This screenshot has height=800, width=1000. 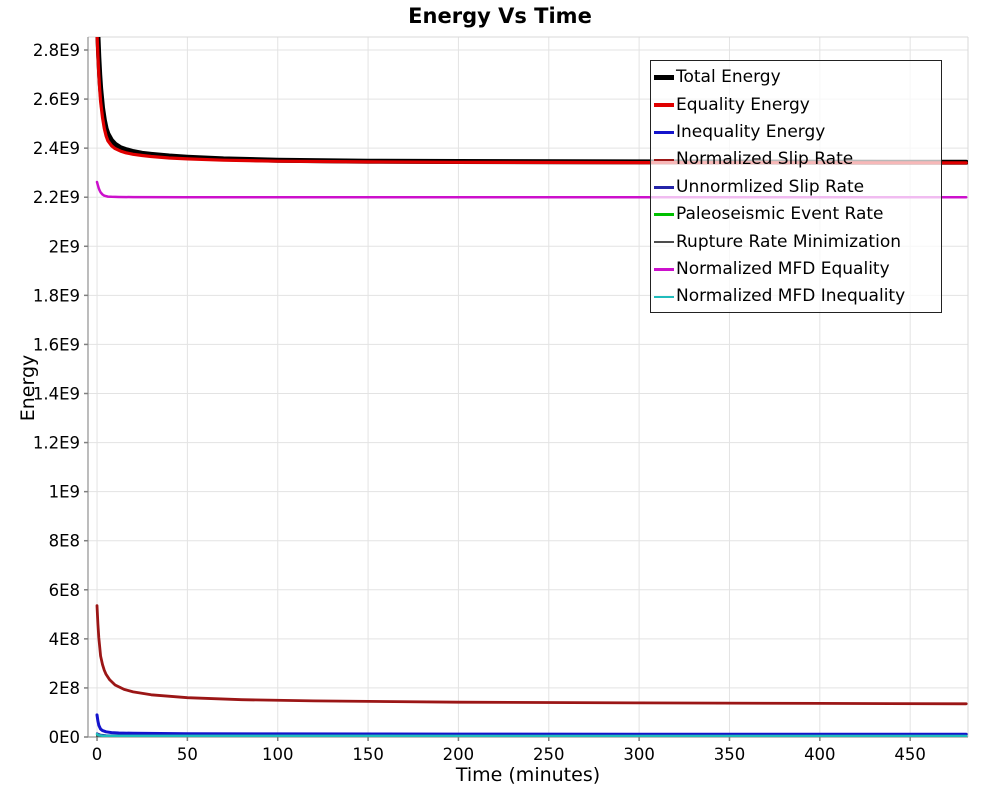 What do you see at coordinates (730, 754) in the screenshot?
I see `x-tick-label: 350` at bounding box center [730, 754].